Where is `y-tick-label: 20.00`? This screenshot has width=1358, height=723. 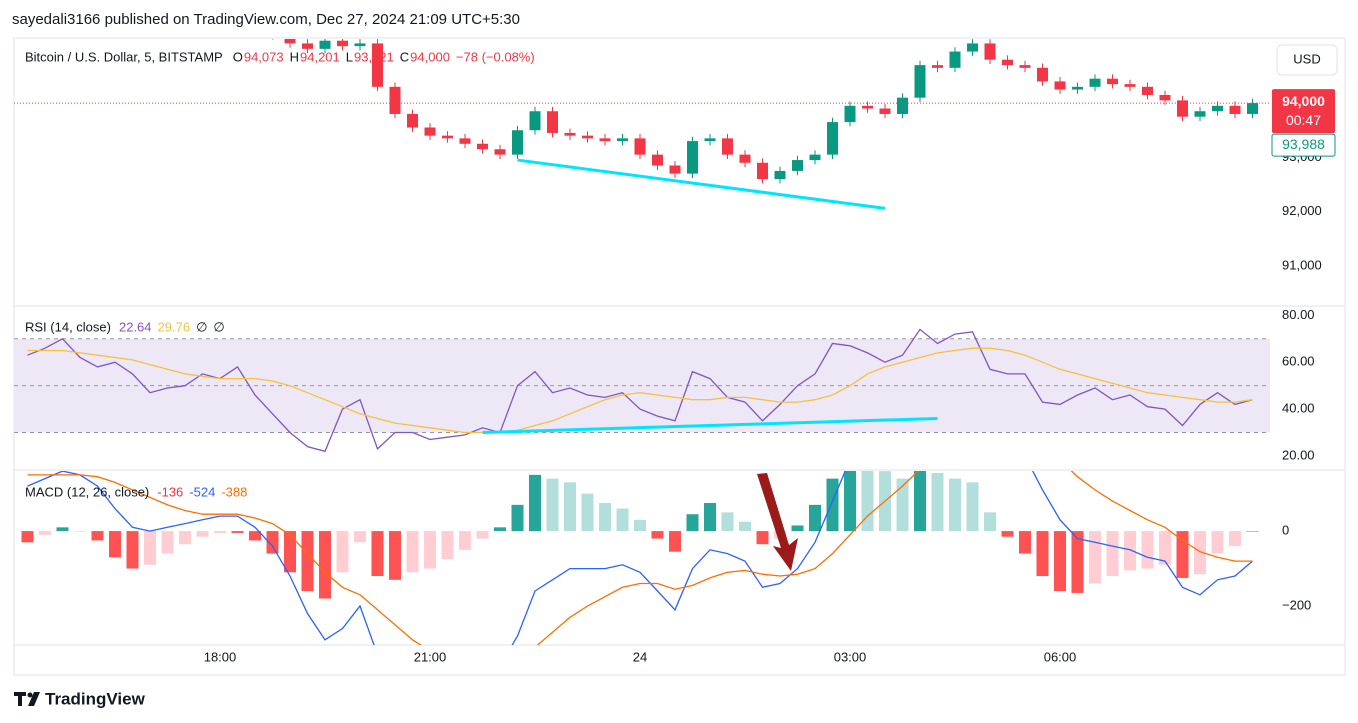 y-tick-label: 20.00 is located at coordinates (1298, 454).